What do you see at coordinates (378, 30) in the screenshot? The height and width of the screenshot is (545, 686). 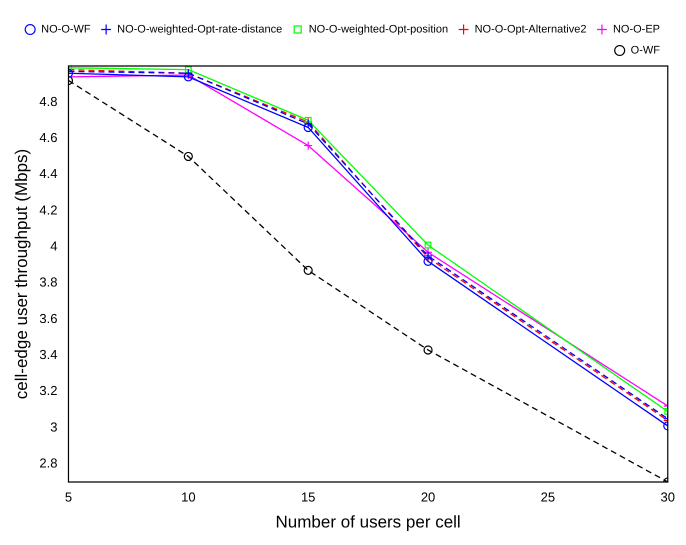 I see `legend-label: NO-O-weighted-Opt-position` at bounding box center [378, 30].